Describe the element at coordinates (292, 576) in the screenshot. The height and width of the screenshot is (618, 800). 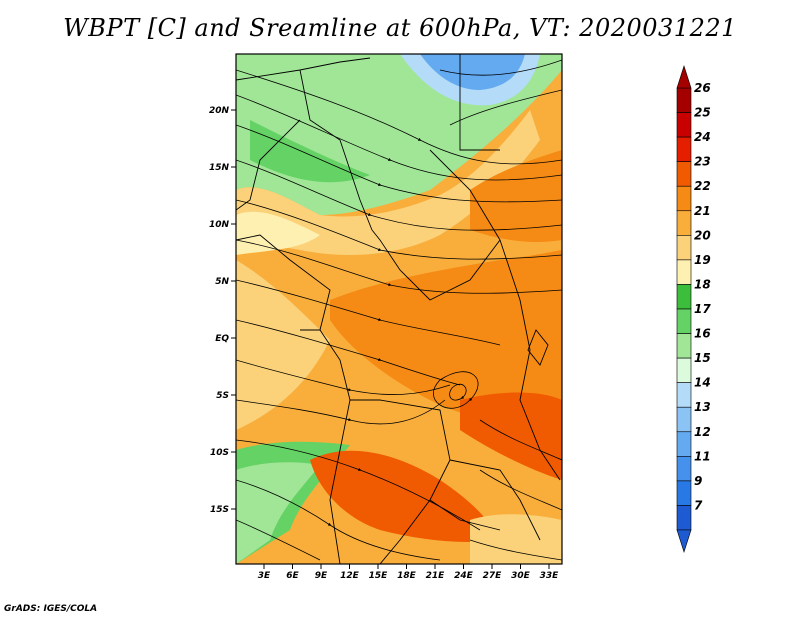
I see `lon-tick-label: 6E` at that location.